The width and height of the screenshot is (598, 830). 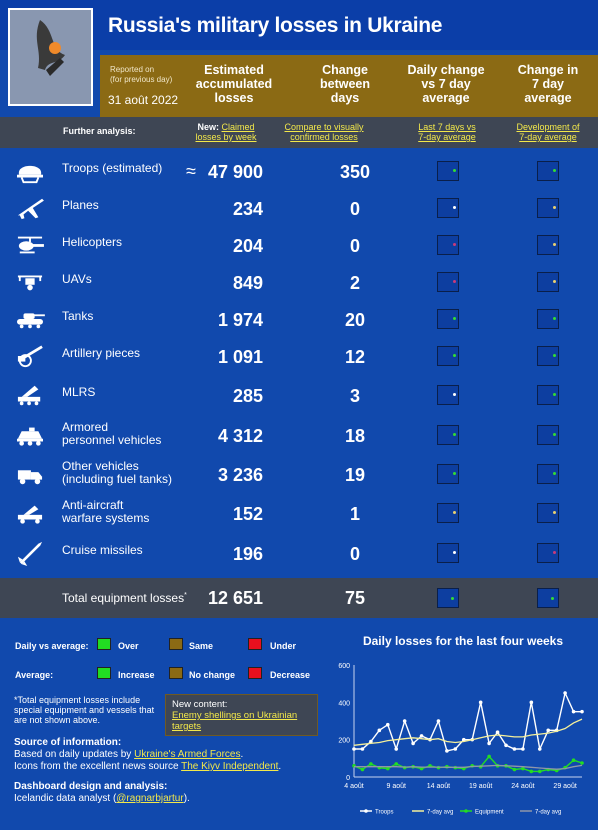 What do you see at coordinates (238, 127) in the screenshot?
I see `link-text: Claimed` at bounding box center [238, 127].